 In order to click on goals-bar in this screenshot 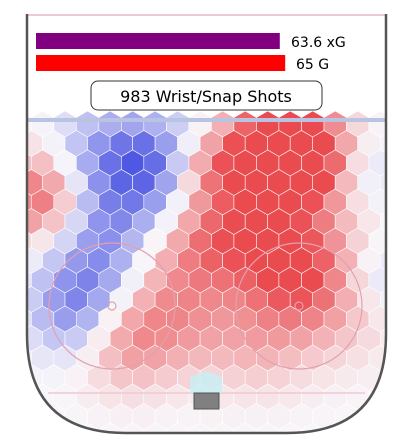, I will do `click(161, 63)`.